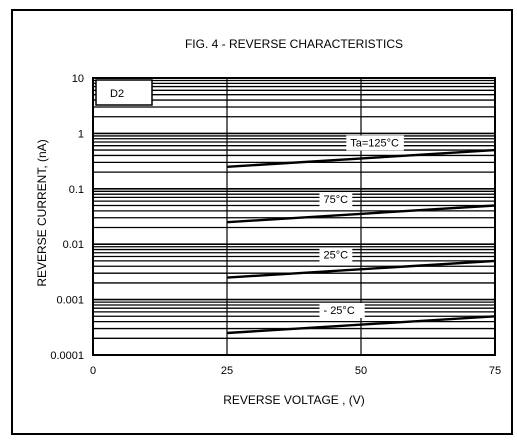  I want to click on y-tick-label: 10, so click(78, 79).